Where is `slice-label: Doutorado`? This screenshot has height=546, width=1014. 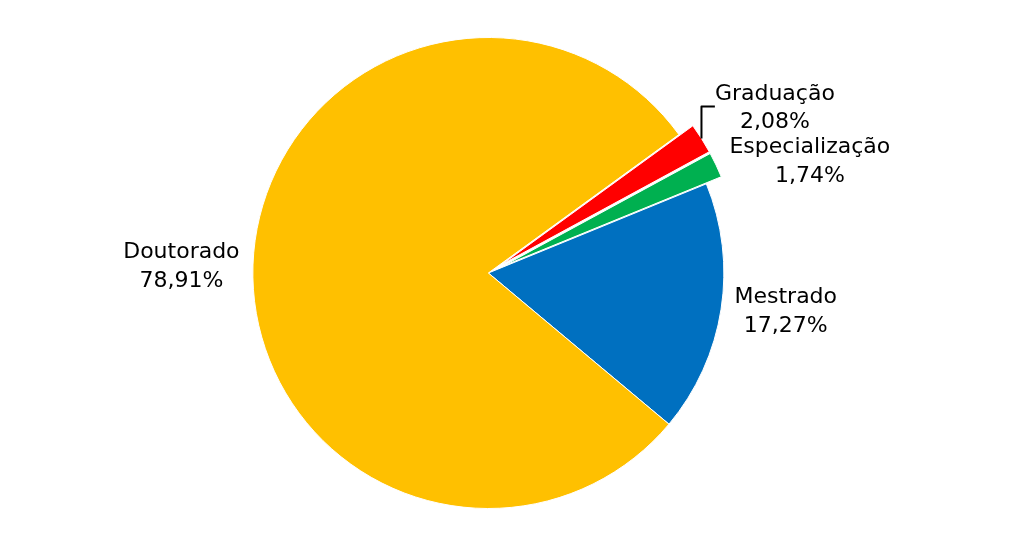 slice-label: Doutorado is located at coordinates (181, 251).